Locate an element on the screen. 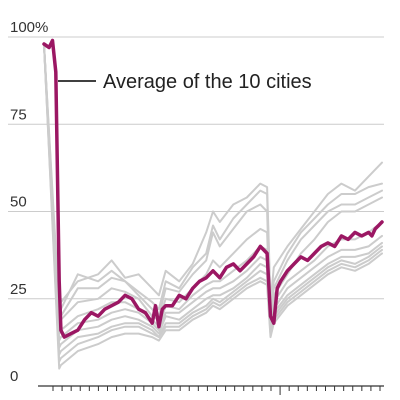 The image size is (400, 400). y-tick-label-25: 25 is located at coordinates (18, 289).